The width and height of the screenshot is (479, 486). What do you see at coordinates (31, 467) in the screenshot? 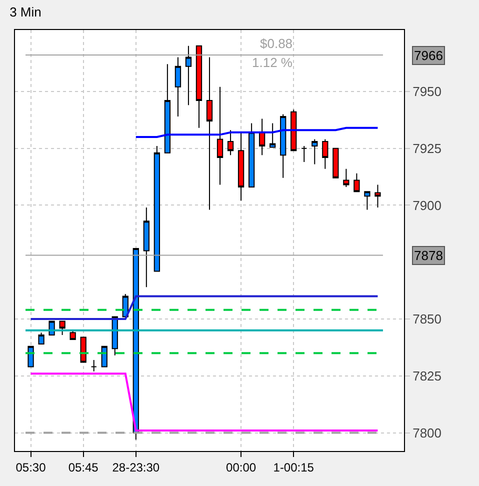
I see `x-tick-label: 05:30` at bounding box center [31, 467].